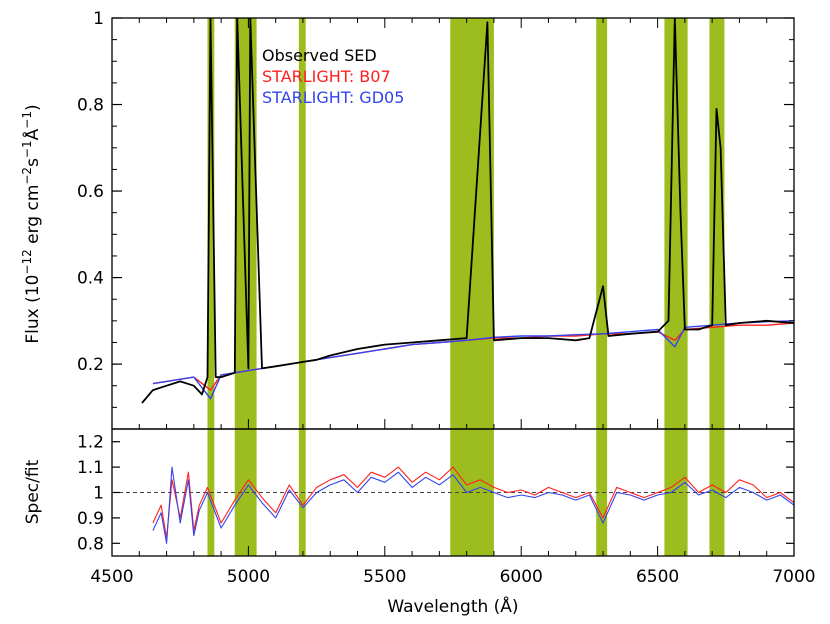 The height and width of the screenshot is (624, 830). I want to click on x-tick-label: 6000, so click(521, 577).